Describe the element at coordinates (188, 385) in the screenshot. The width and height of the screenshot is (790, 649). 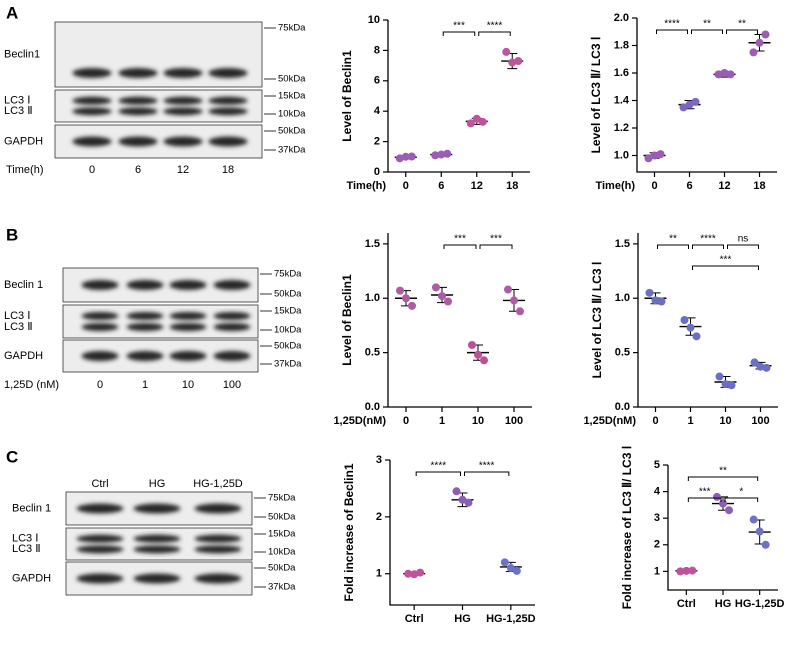
I see `lane-label: 10` at that location.